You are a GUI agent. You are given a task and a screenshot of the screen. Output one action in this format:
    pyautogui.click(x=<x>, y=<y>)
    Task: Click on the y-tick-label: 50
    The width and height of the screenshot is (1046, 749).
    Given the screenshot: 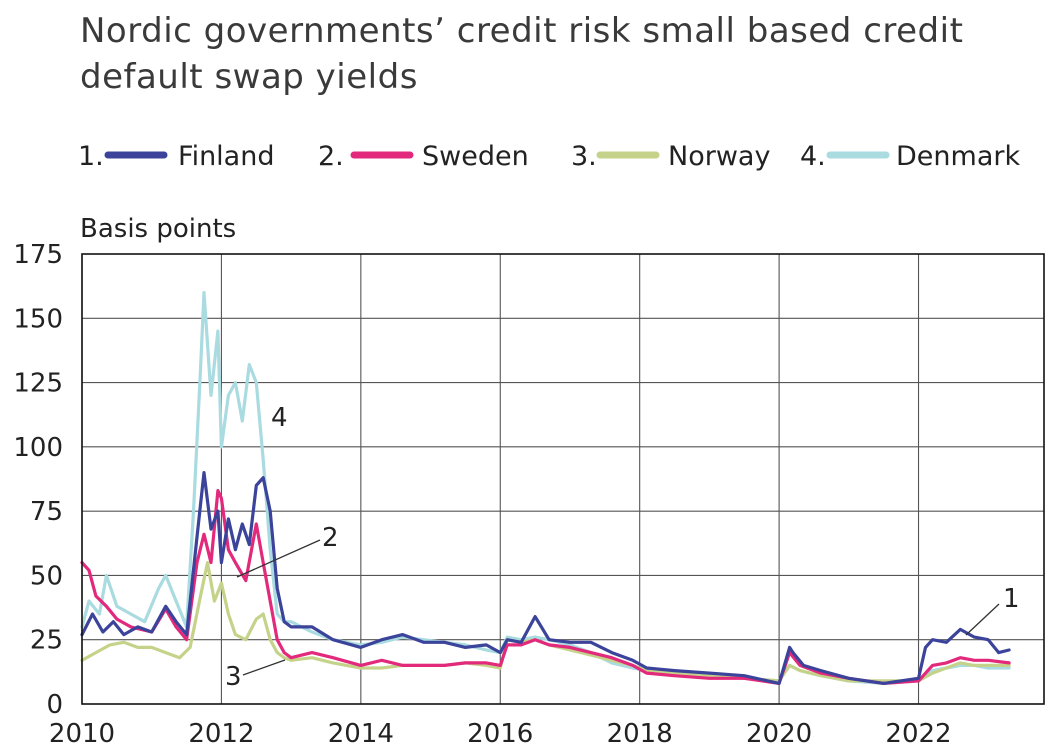 What is the action you would take?
    pyautogui.click(x=46, y=576)
    